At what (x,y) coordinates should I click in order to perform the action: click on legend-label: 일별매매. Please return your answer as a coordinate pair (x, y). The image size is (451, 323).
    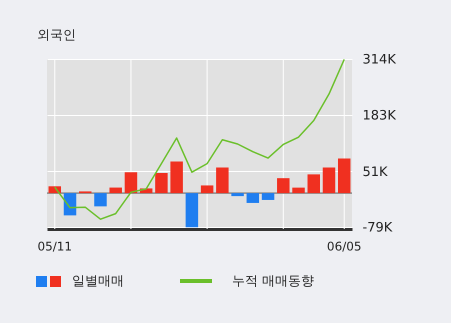
    Looking at the image, I should click on (98, 281).